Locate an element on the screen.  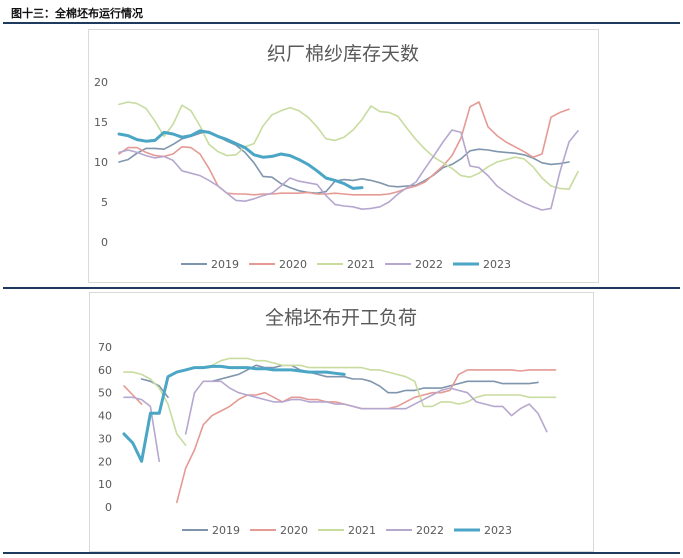
yarn-inventory-legend-label-2021: 2021 is located at coordinates (361, 264).